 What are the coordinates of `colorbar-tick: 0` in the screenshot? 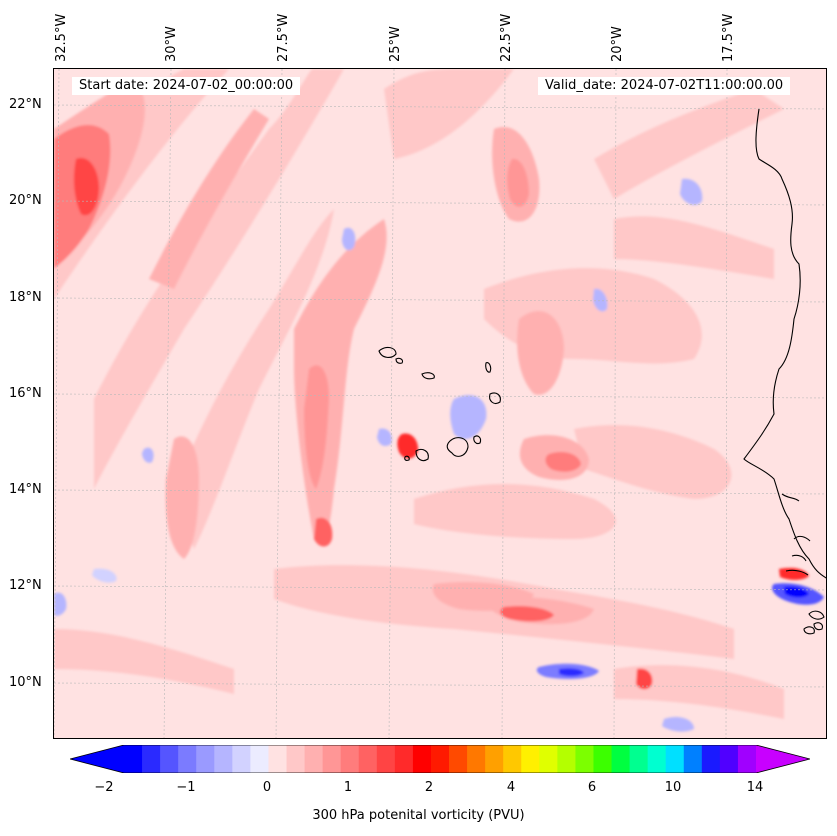 It's located at (267, 787).